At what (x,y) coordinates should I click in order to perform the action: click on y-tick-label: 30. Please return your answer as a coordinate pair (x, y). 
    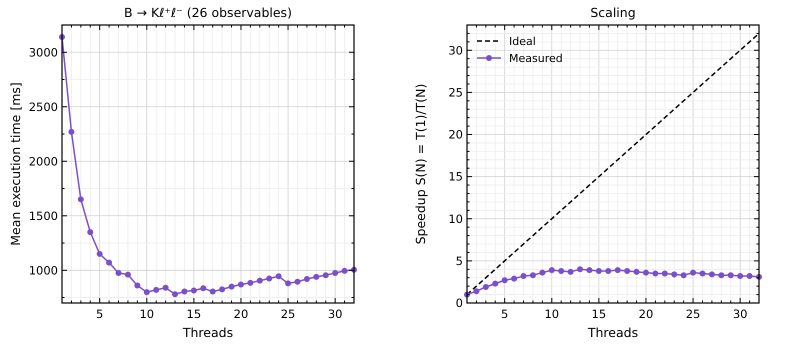
    Looking at the image, I should click on (455, 50).